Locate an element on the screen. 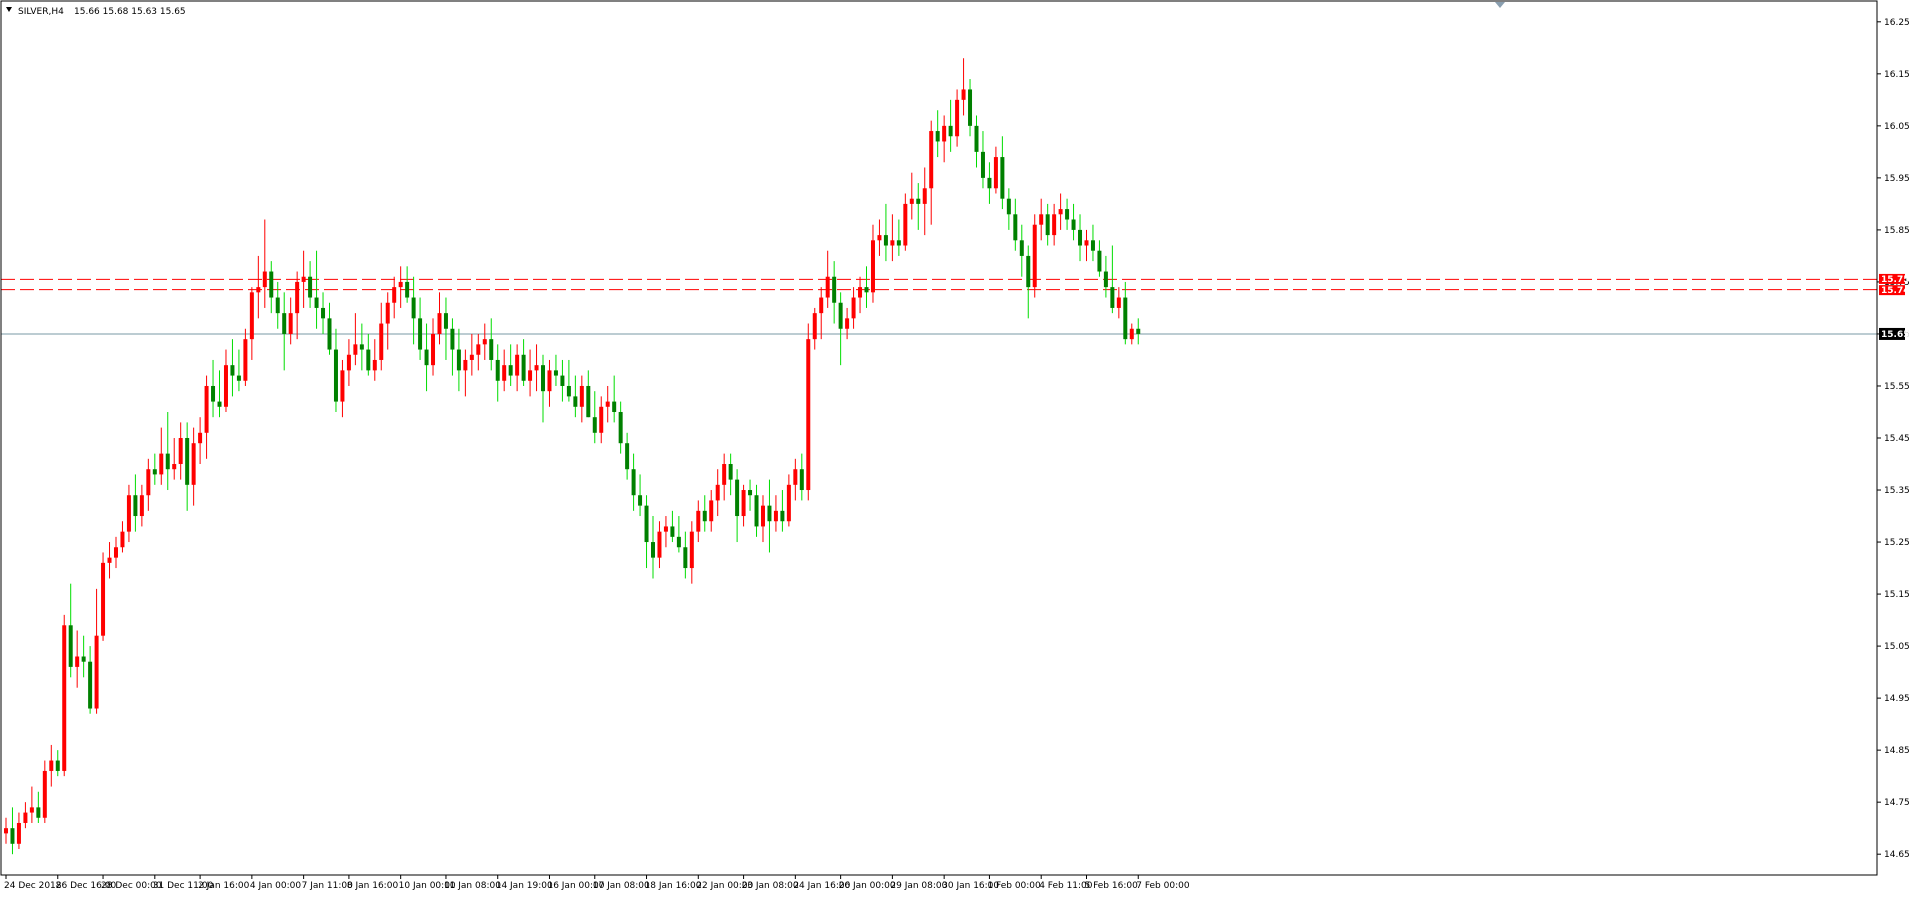 The height and width of the screenshot is (898, 1918). time-tick-label: 14 Jan 19:00 is located at coordinates (524, 886).